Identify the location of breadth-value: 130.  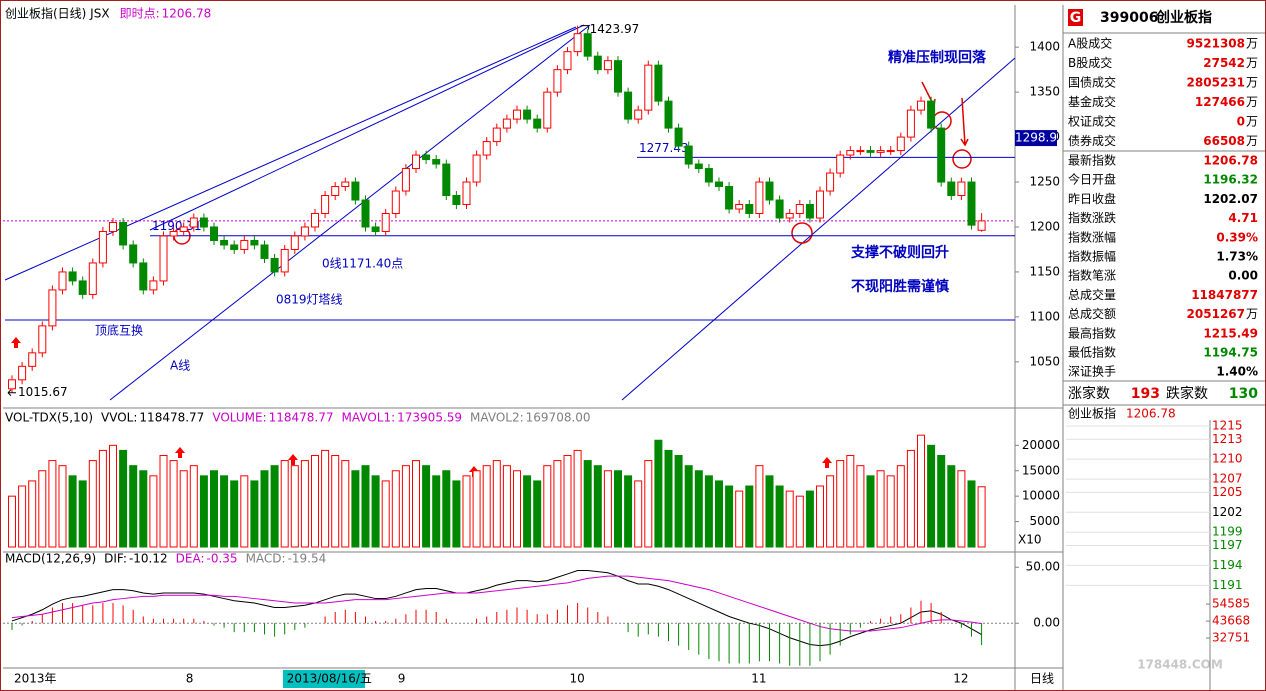
(1243, 394).